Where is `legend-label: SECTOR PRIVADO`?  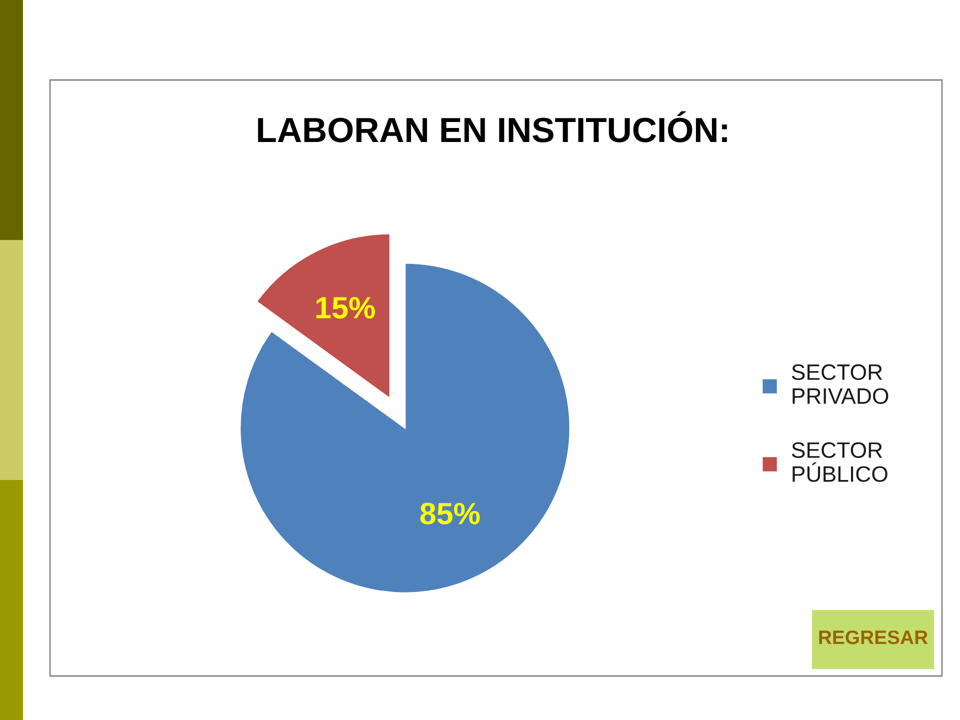
legend-label: SECTOR PRIVADO is located at coordinates (840, 384).